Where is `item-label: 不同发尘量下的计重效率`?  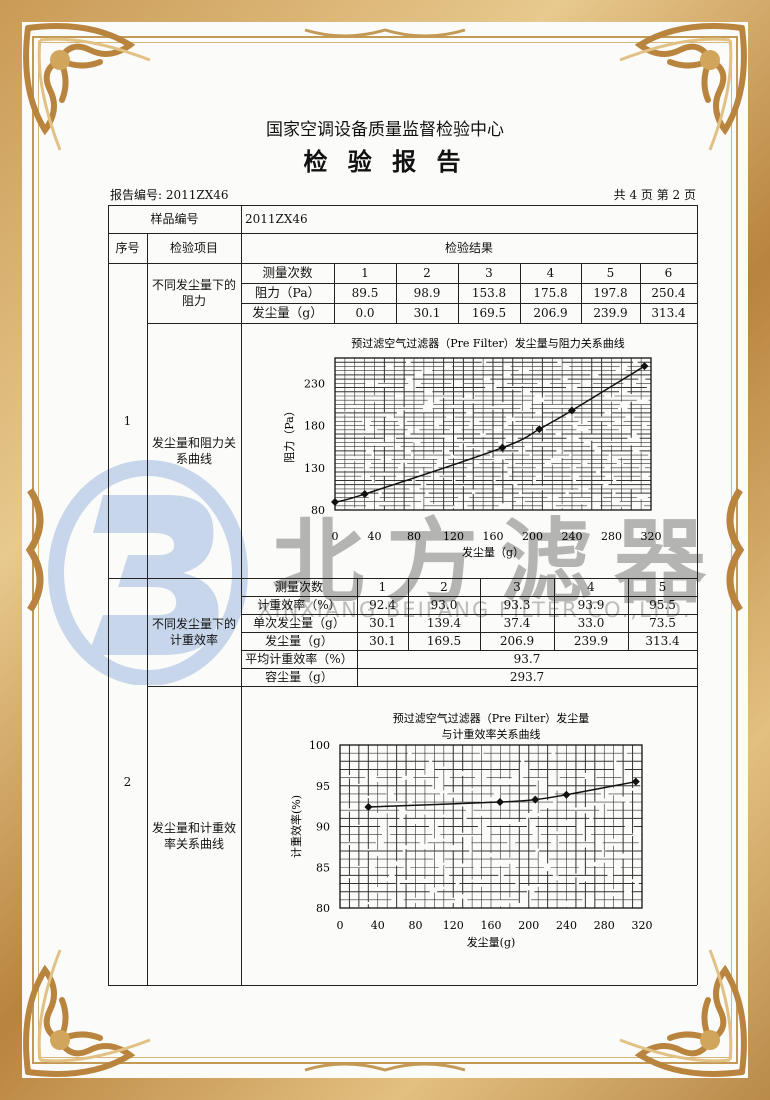 item-label: 不同发尘量下的计重效率 is located at coordinates (194, 632).